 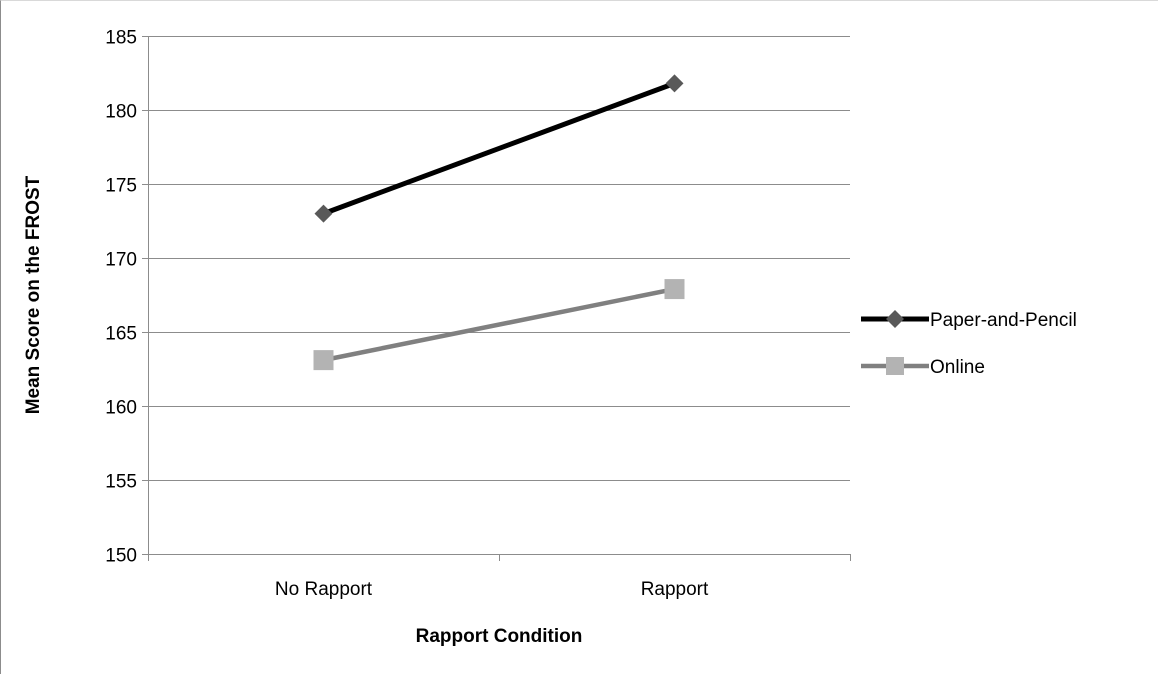 I want to click on legend-entry: Online, so click(x=923, y=367).